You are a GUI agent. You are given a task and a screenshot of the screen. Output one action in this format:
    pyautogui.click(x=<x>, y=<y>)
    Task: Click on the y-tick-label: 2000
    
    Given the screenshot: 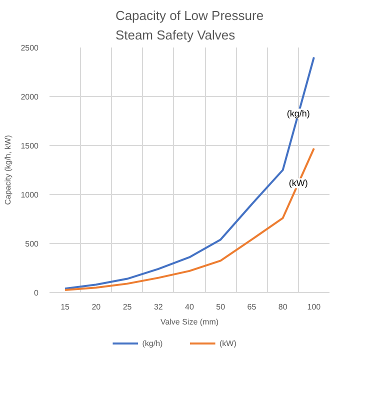 What is the action you would take?
    pyautogui.click(x=30, y=97)
    